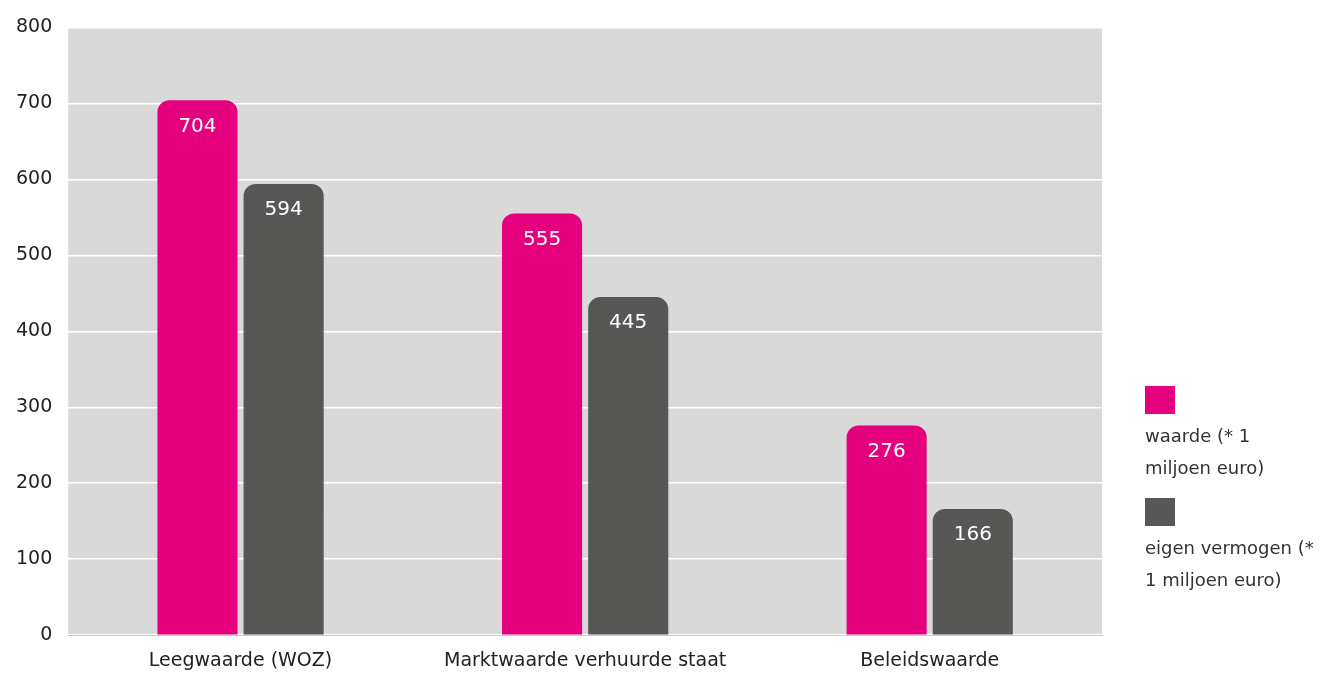 The width and height of the screenshot is (1322, 686). What do you see at coordinates (34, 405) in the screenshot?
I see `y-tick-label: 300` at bounding box center [34, 405].